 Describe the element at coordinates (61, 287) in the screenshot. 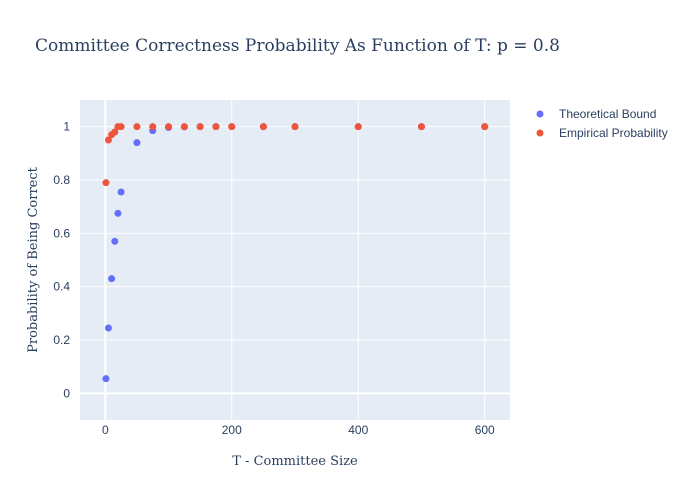

I see `y-tick-label: 0.4` at that location.